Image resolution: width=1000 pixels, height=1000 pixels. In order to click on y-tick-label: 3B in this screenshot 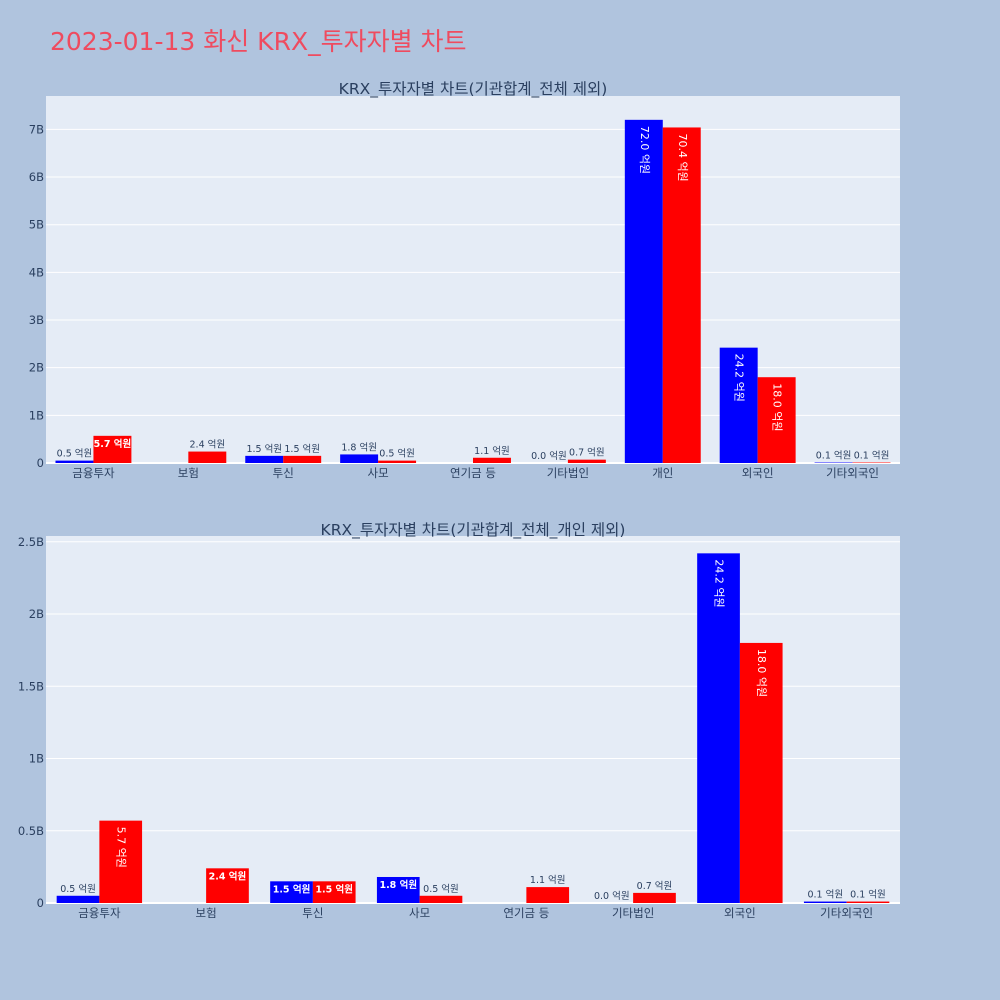, I will do `click(36, 320)`.